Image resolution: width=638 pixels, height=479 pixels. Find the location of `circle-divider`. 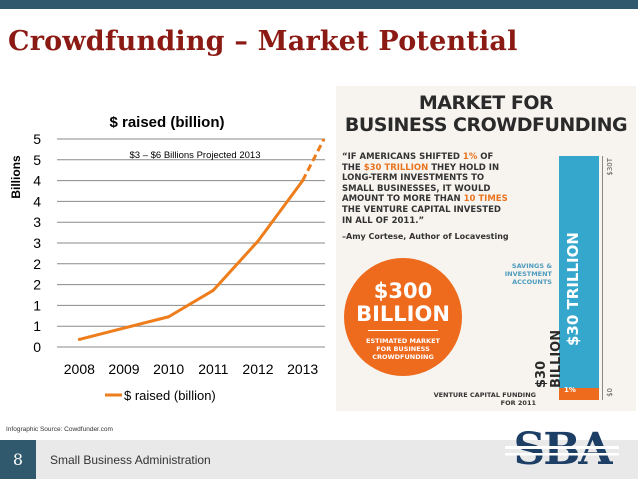

circle-divider is located at coordinates (403, 330).